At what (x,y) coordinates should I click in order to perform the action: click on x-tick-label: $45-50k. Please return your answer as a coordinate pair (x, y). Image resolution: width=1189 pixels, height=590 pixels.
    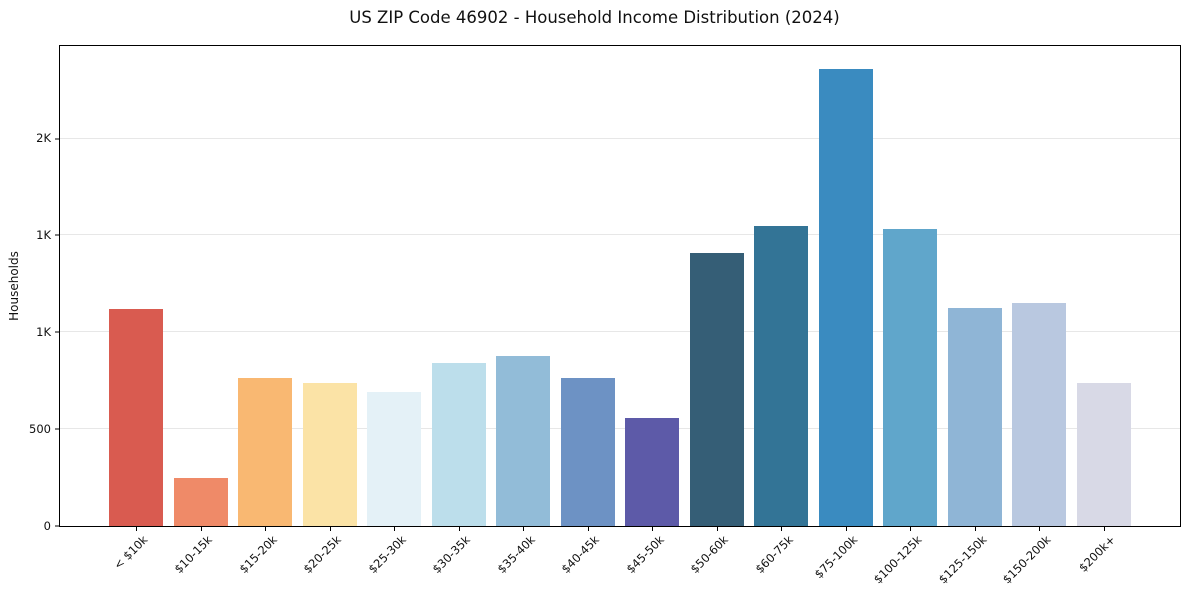
    Looking at the image, I should click on (645, 554).